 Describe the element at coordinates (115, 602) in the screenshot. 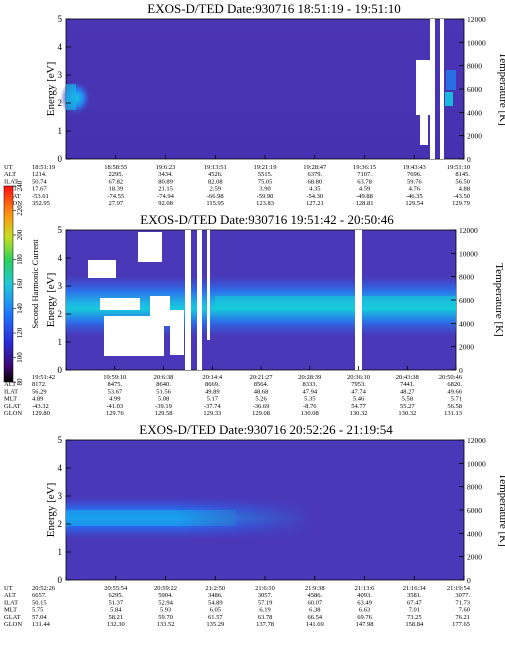

I see `orbit-cell: 51.37` at that location.